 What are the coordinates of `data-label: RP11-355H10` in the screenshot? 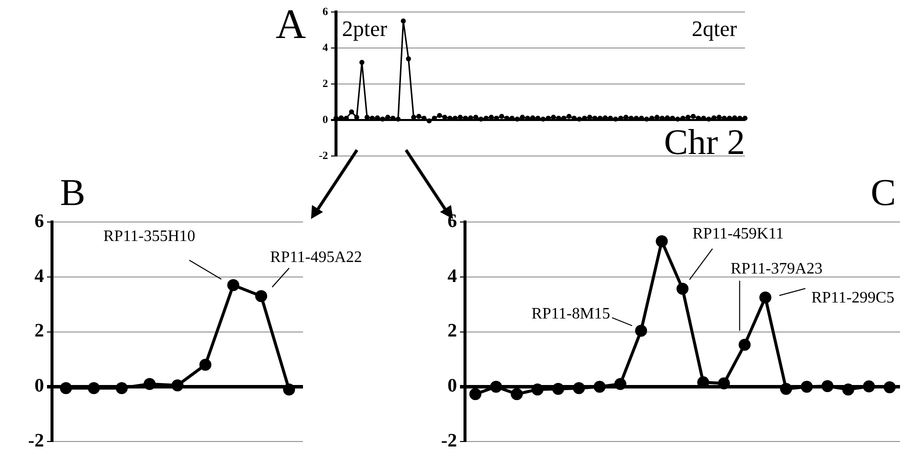 It's located at (149, 237).